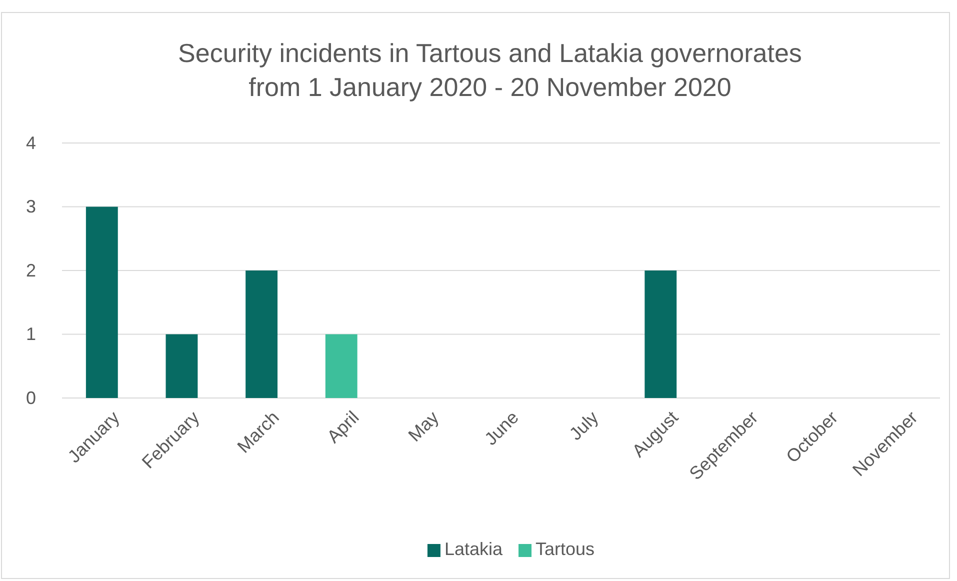 The image size is (957, 581). I want to click on y-tick-label: 3, so click(31, 206).